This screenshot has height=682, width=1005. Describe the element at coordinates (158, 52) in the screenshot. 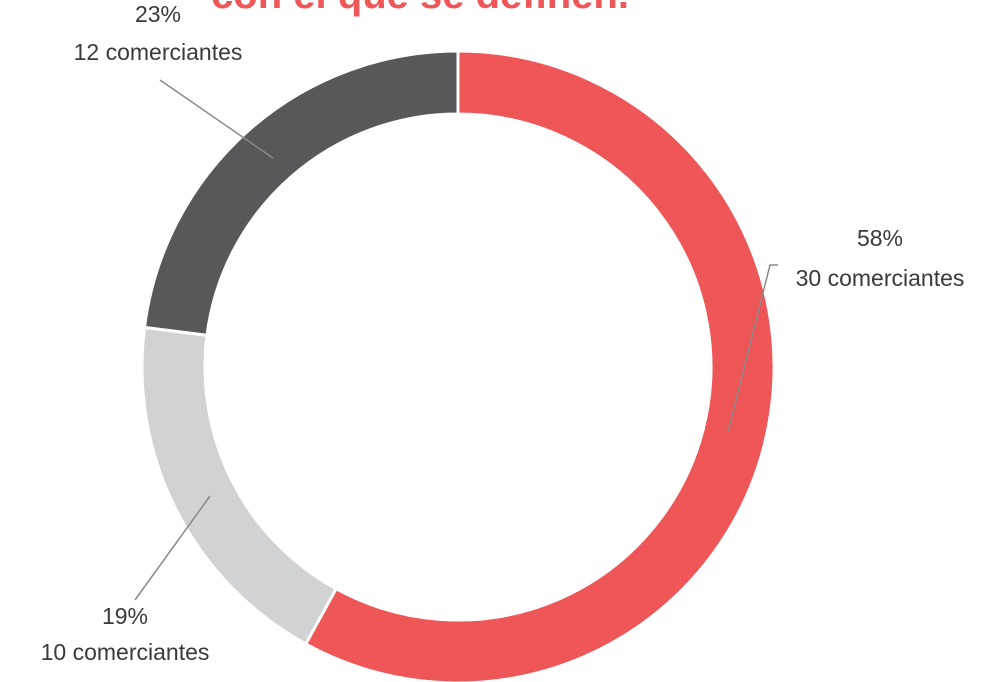

I see `data-label: 12 comerciantes` at that location.